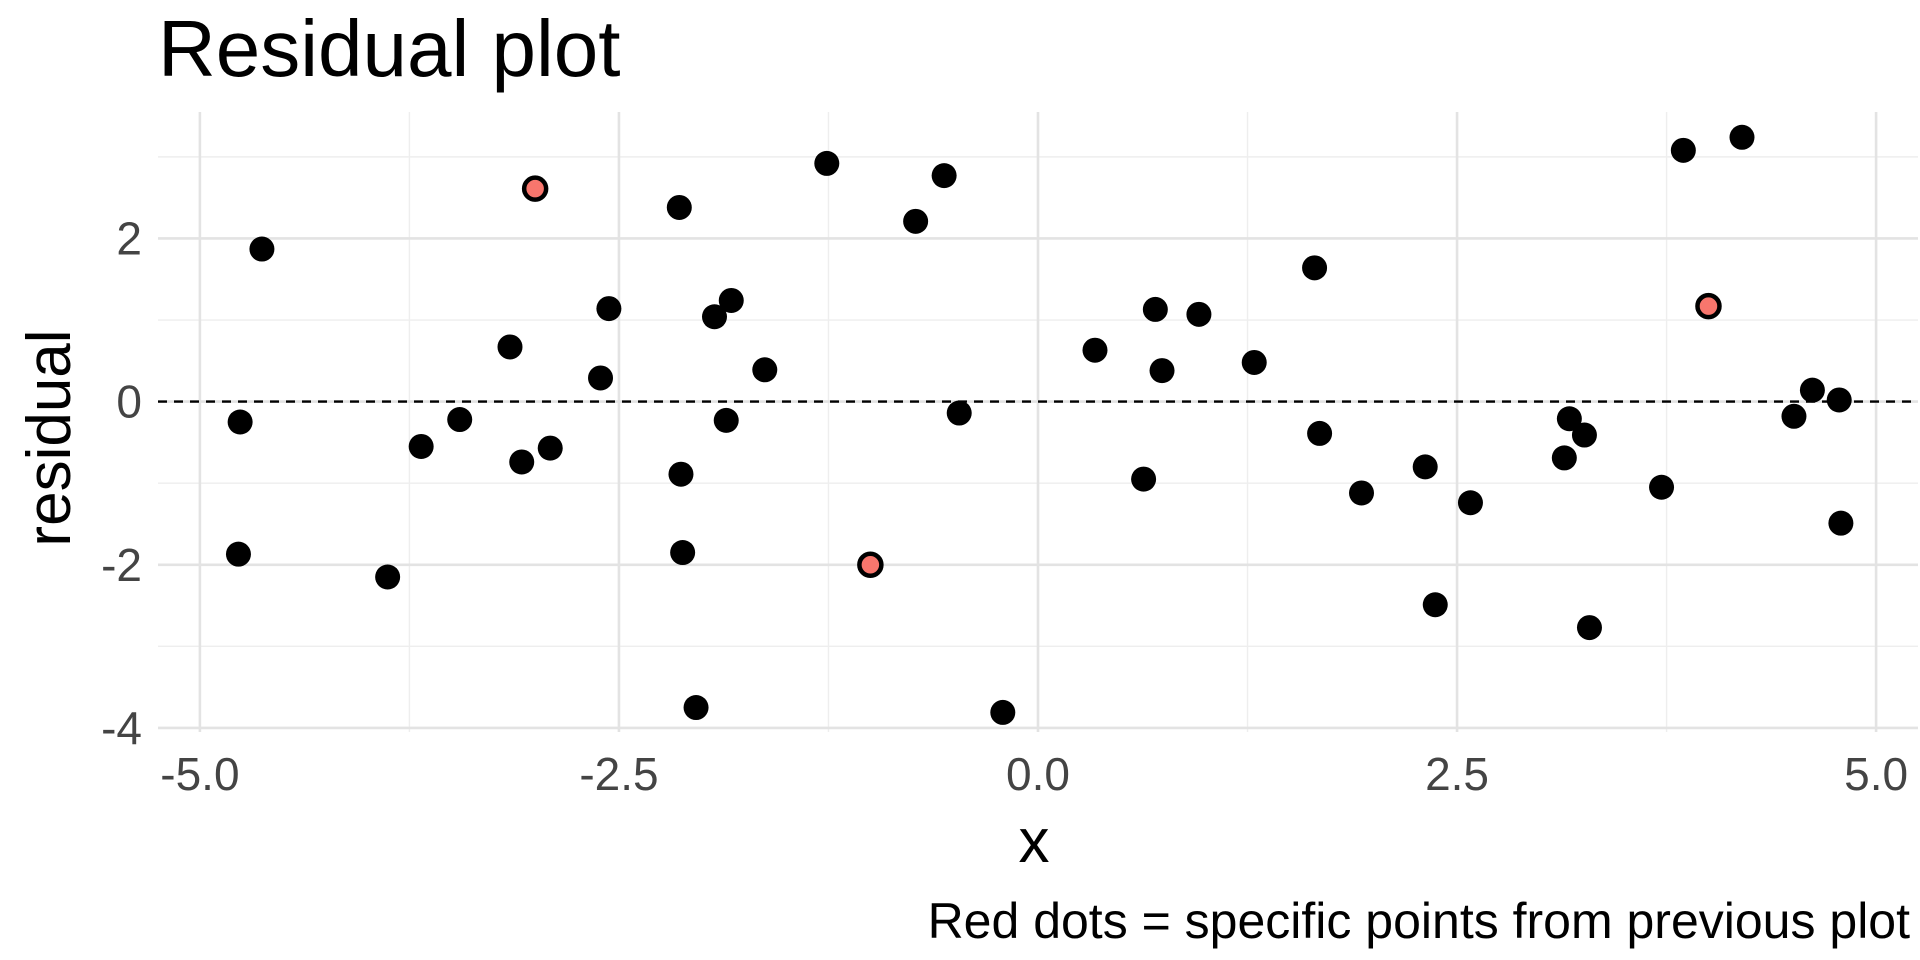 Image resolution: width=1920 pixels, height=960 pixels. What do you see at coordinates (129, 402) in the screenshot?
I see `y-tick-label: 0` at bounding box center [129, 402].